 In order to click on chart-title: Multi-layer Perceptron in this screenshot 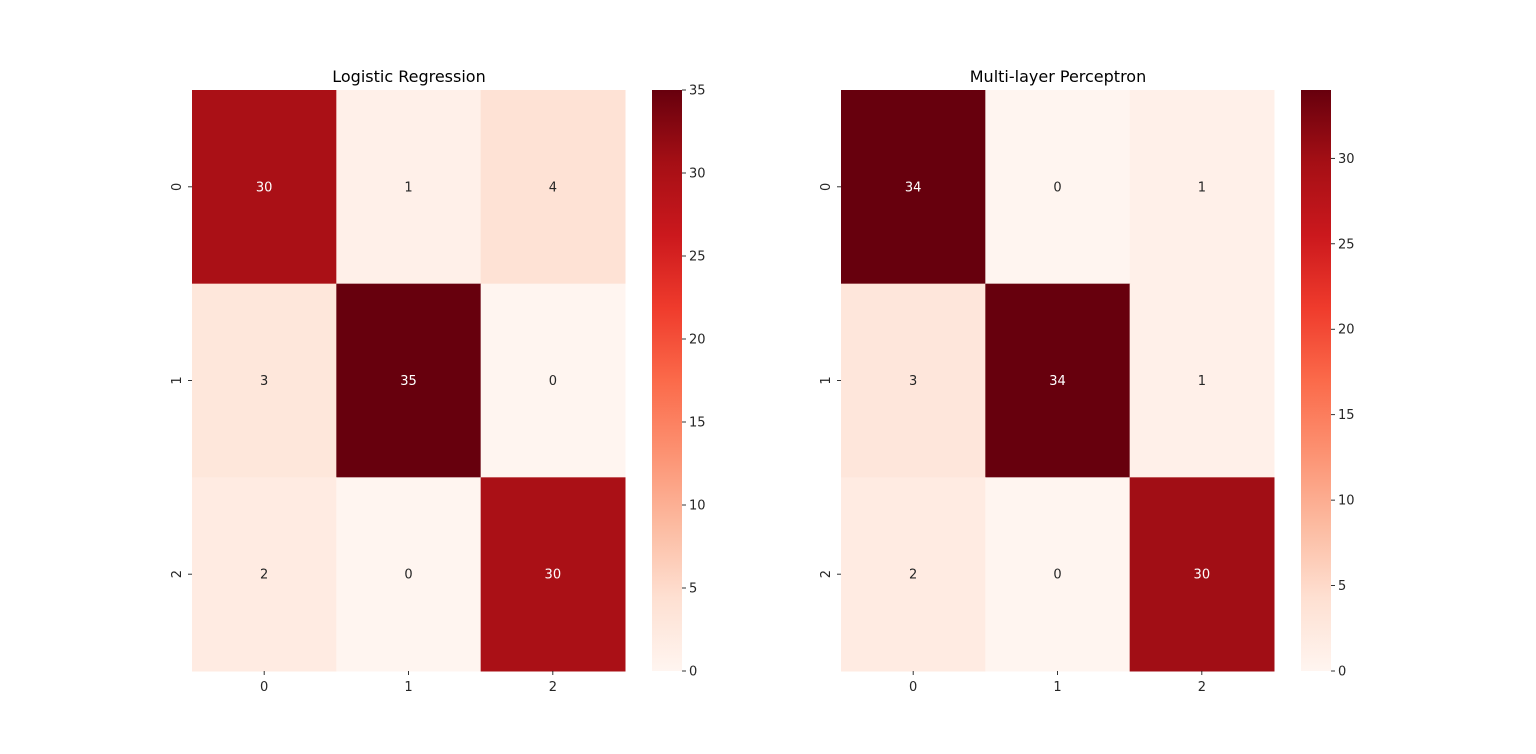, I will do `click(1058, 76)`.